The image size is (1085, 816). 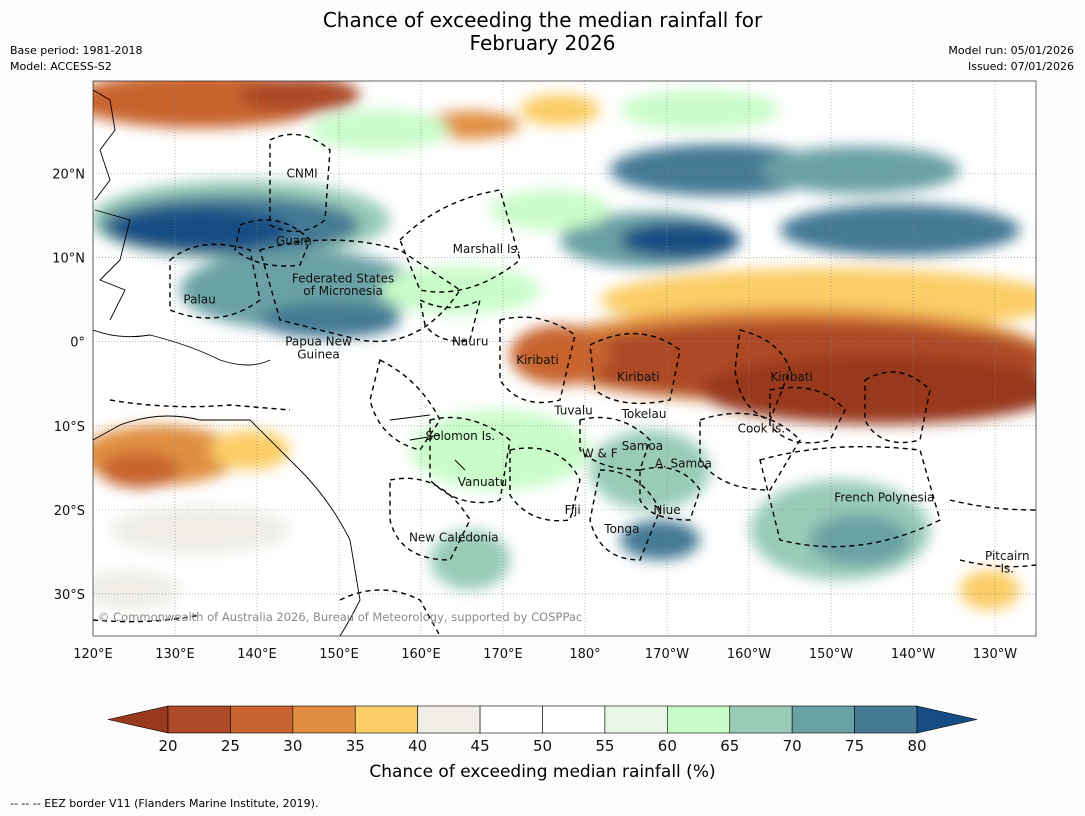 I want to click on lon-tick-label: 130°E, so click(x=175, y=654).